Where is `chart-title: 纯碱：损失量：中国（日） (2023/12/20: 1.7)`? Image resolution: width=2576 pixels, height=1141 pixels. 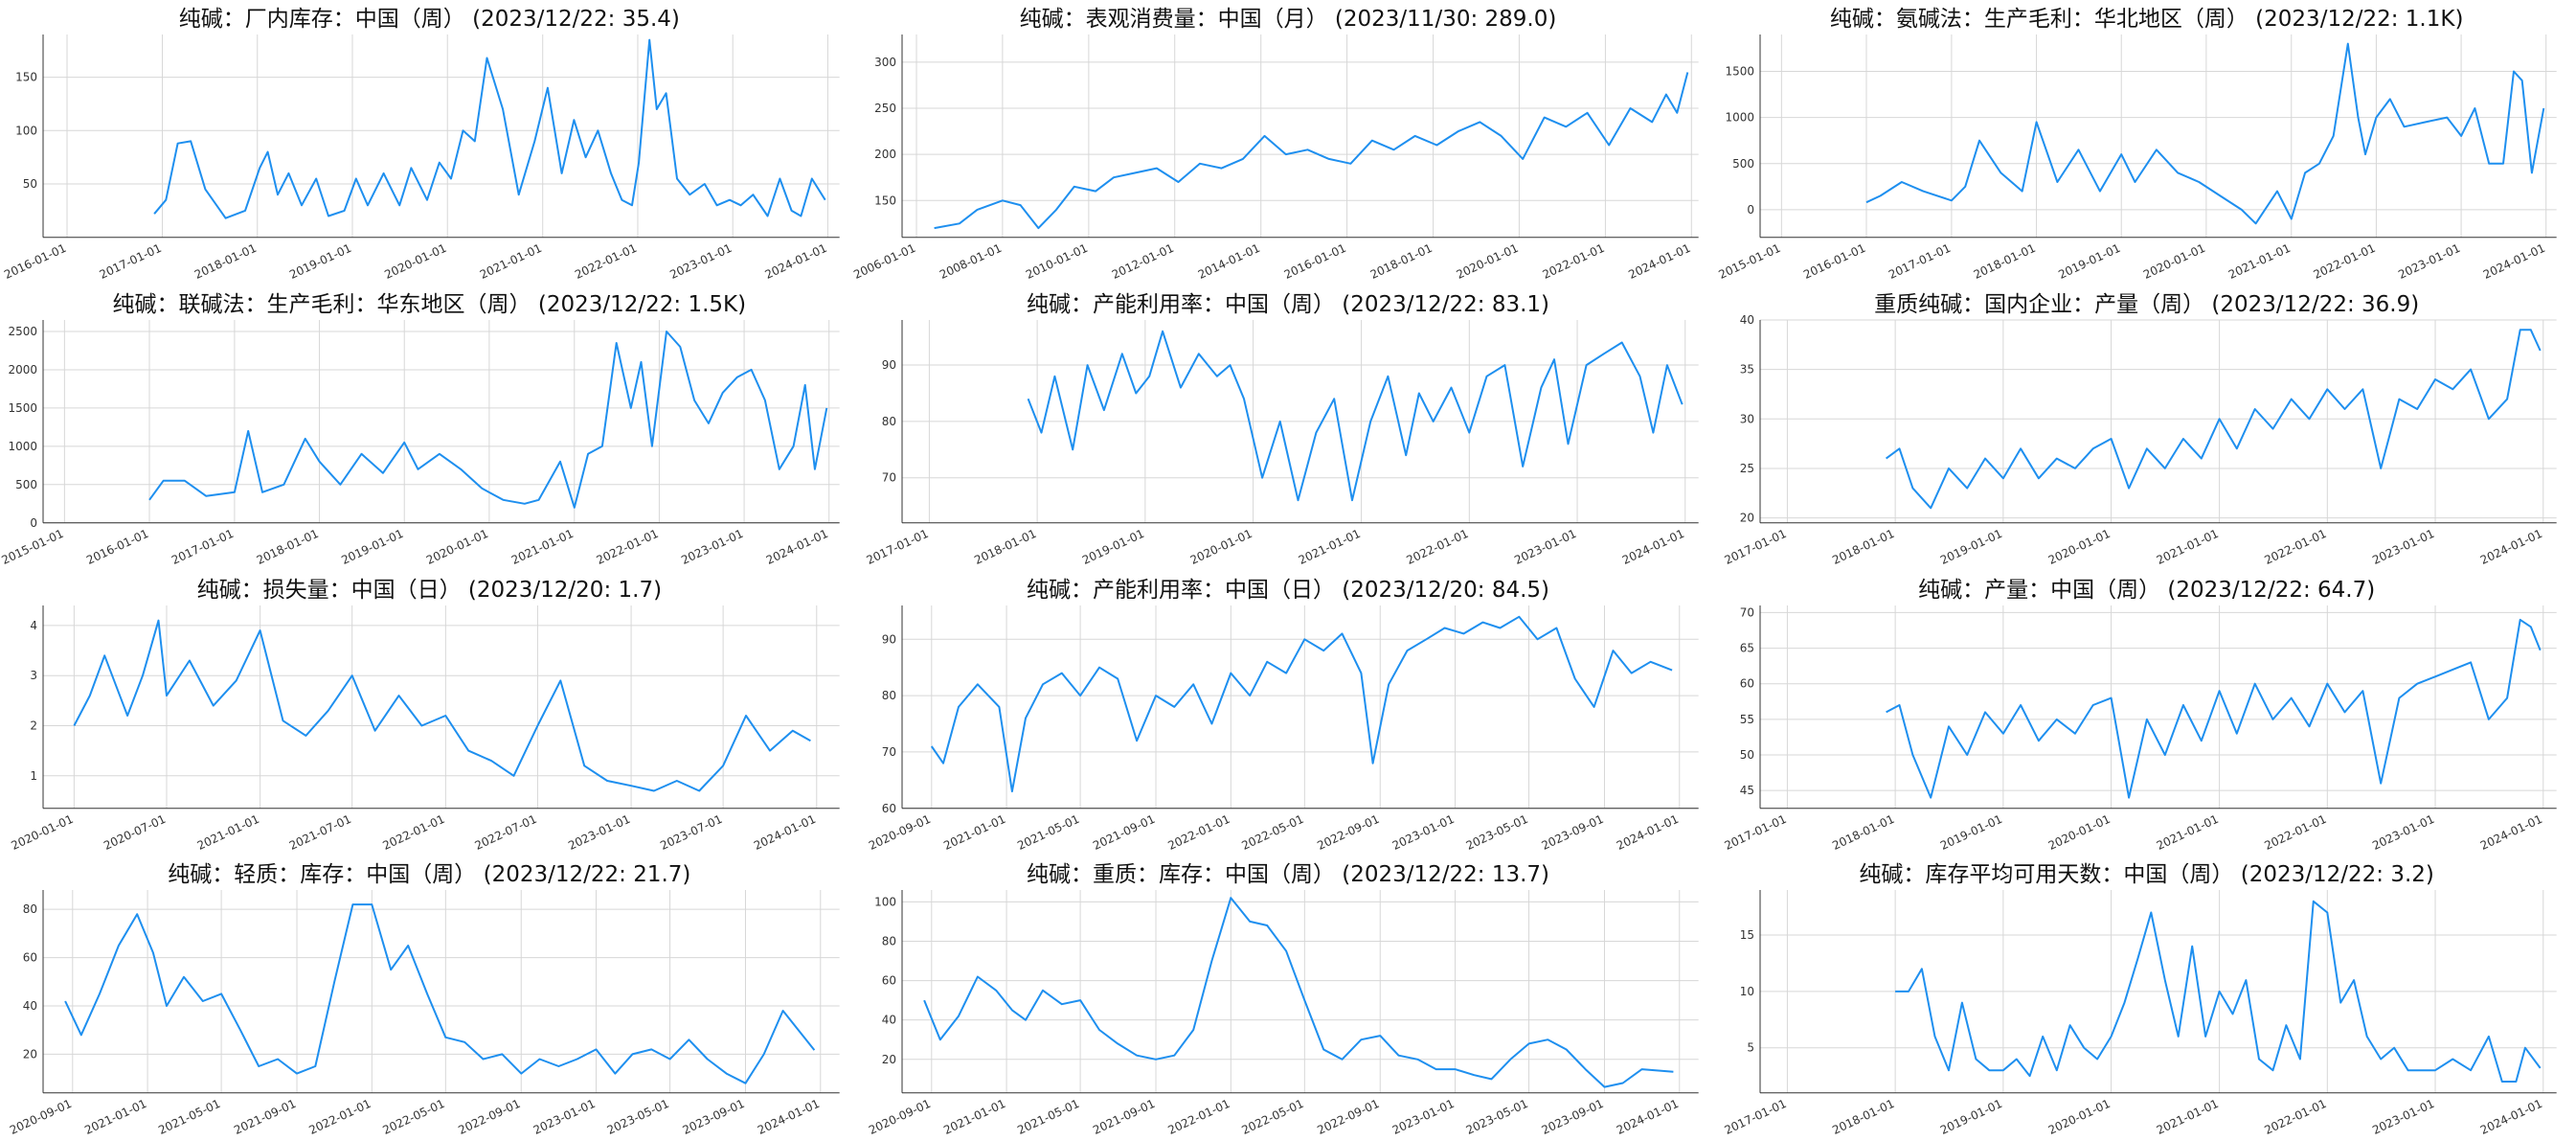 chart-title: 纯碱：损失量：中国（日） (2023/12/20: 1.7) is located at coordinates (429, 590).